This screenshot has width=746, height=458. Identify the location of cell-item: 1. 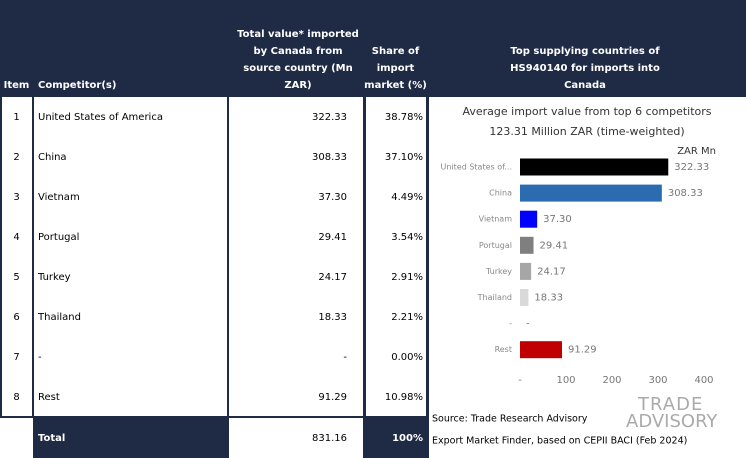
(16, 117).